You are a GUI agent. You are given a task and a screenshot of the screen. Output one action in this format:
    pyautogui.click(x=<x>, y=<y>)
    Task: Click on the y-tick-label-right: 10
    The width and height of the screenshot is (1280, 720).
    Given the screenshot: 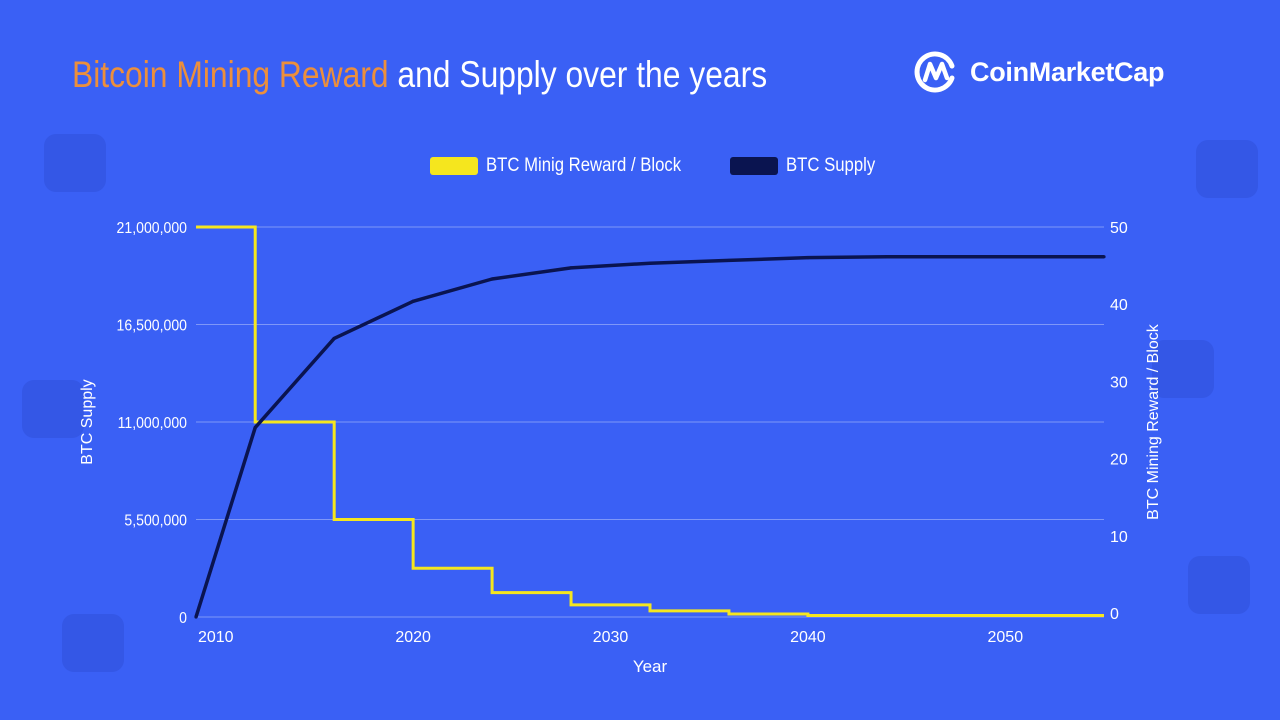 What is the action you would take?
    pyautogui.click(x=1119, y=537)
    